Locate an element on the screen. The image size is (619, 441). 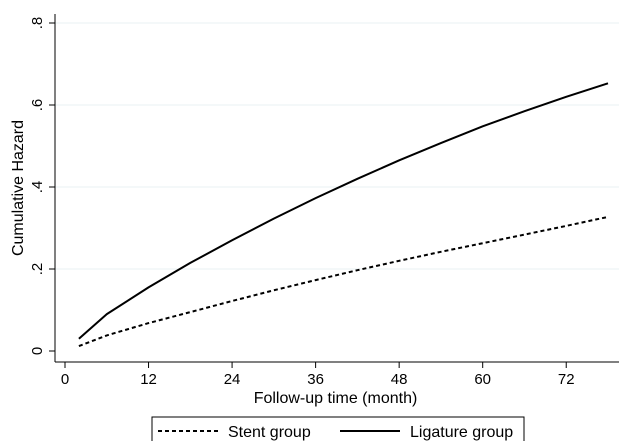
legend-box is located at coordinates (338, 428).